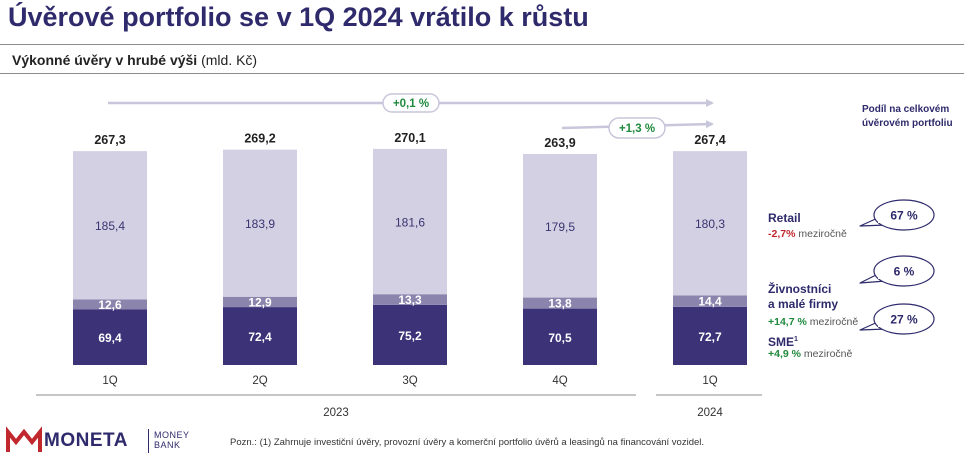 The width and height of the screenshot is (964, 461). Describe the element at coordinates (167, 445) in the screenshot. I see `brand-sub-line2: BANK` at that location.